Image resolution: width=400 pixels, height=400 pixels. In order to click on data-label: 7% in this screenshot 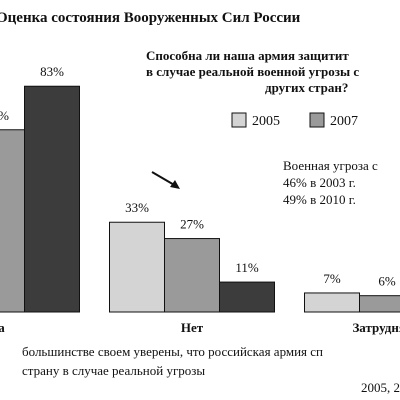, I will do `click(332, 278)`.